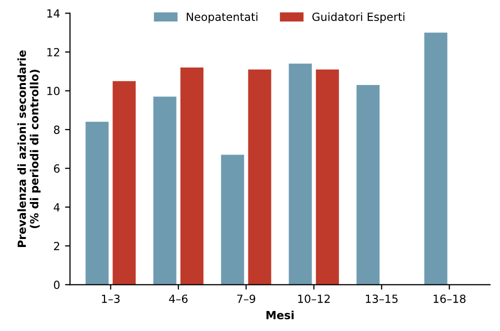 This screenshot has height=331, width=500. I want to click on legend-label: Guidatori Esperti, so click(358, 18).